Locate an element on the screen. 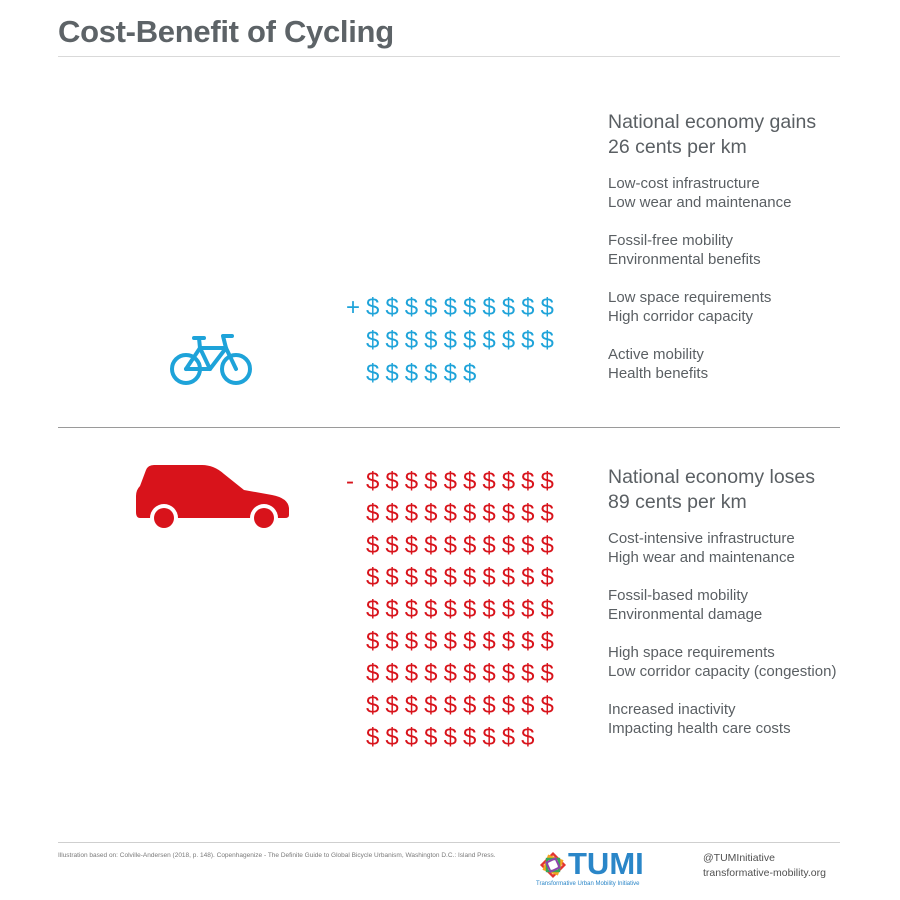 The height and width of the screenshot is (900, 900). car-headline-line2: 89 cents per km is located at coordinates (677, 502).